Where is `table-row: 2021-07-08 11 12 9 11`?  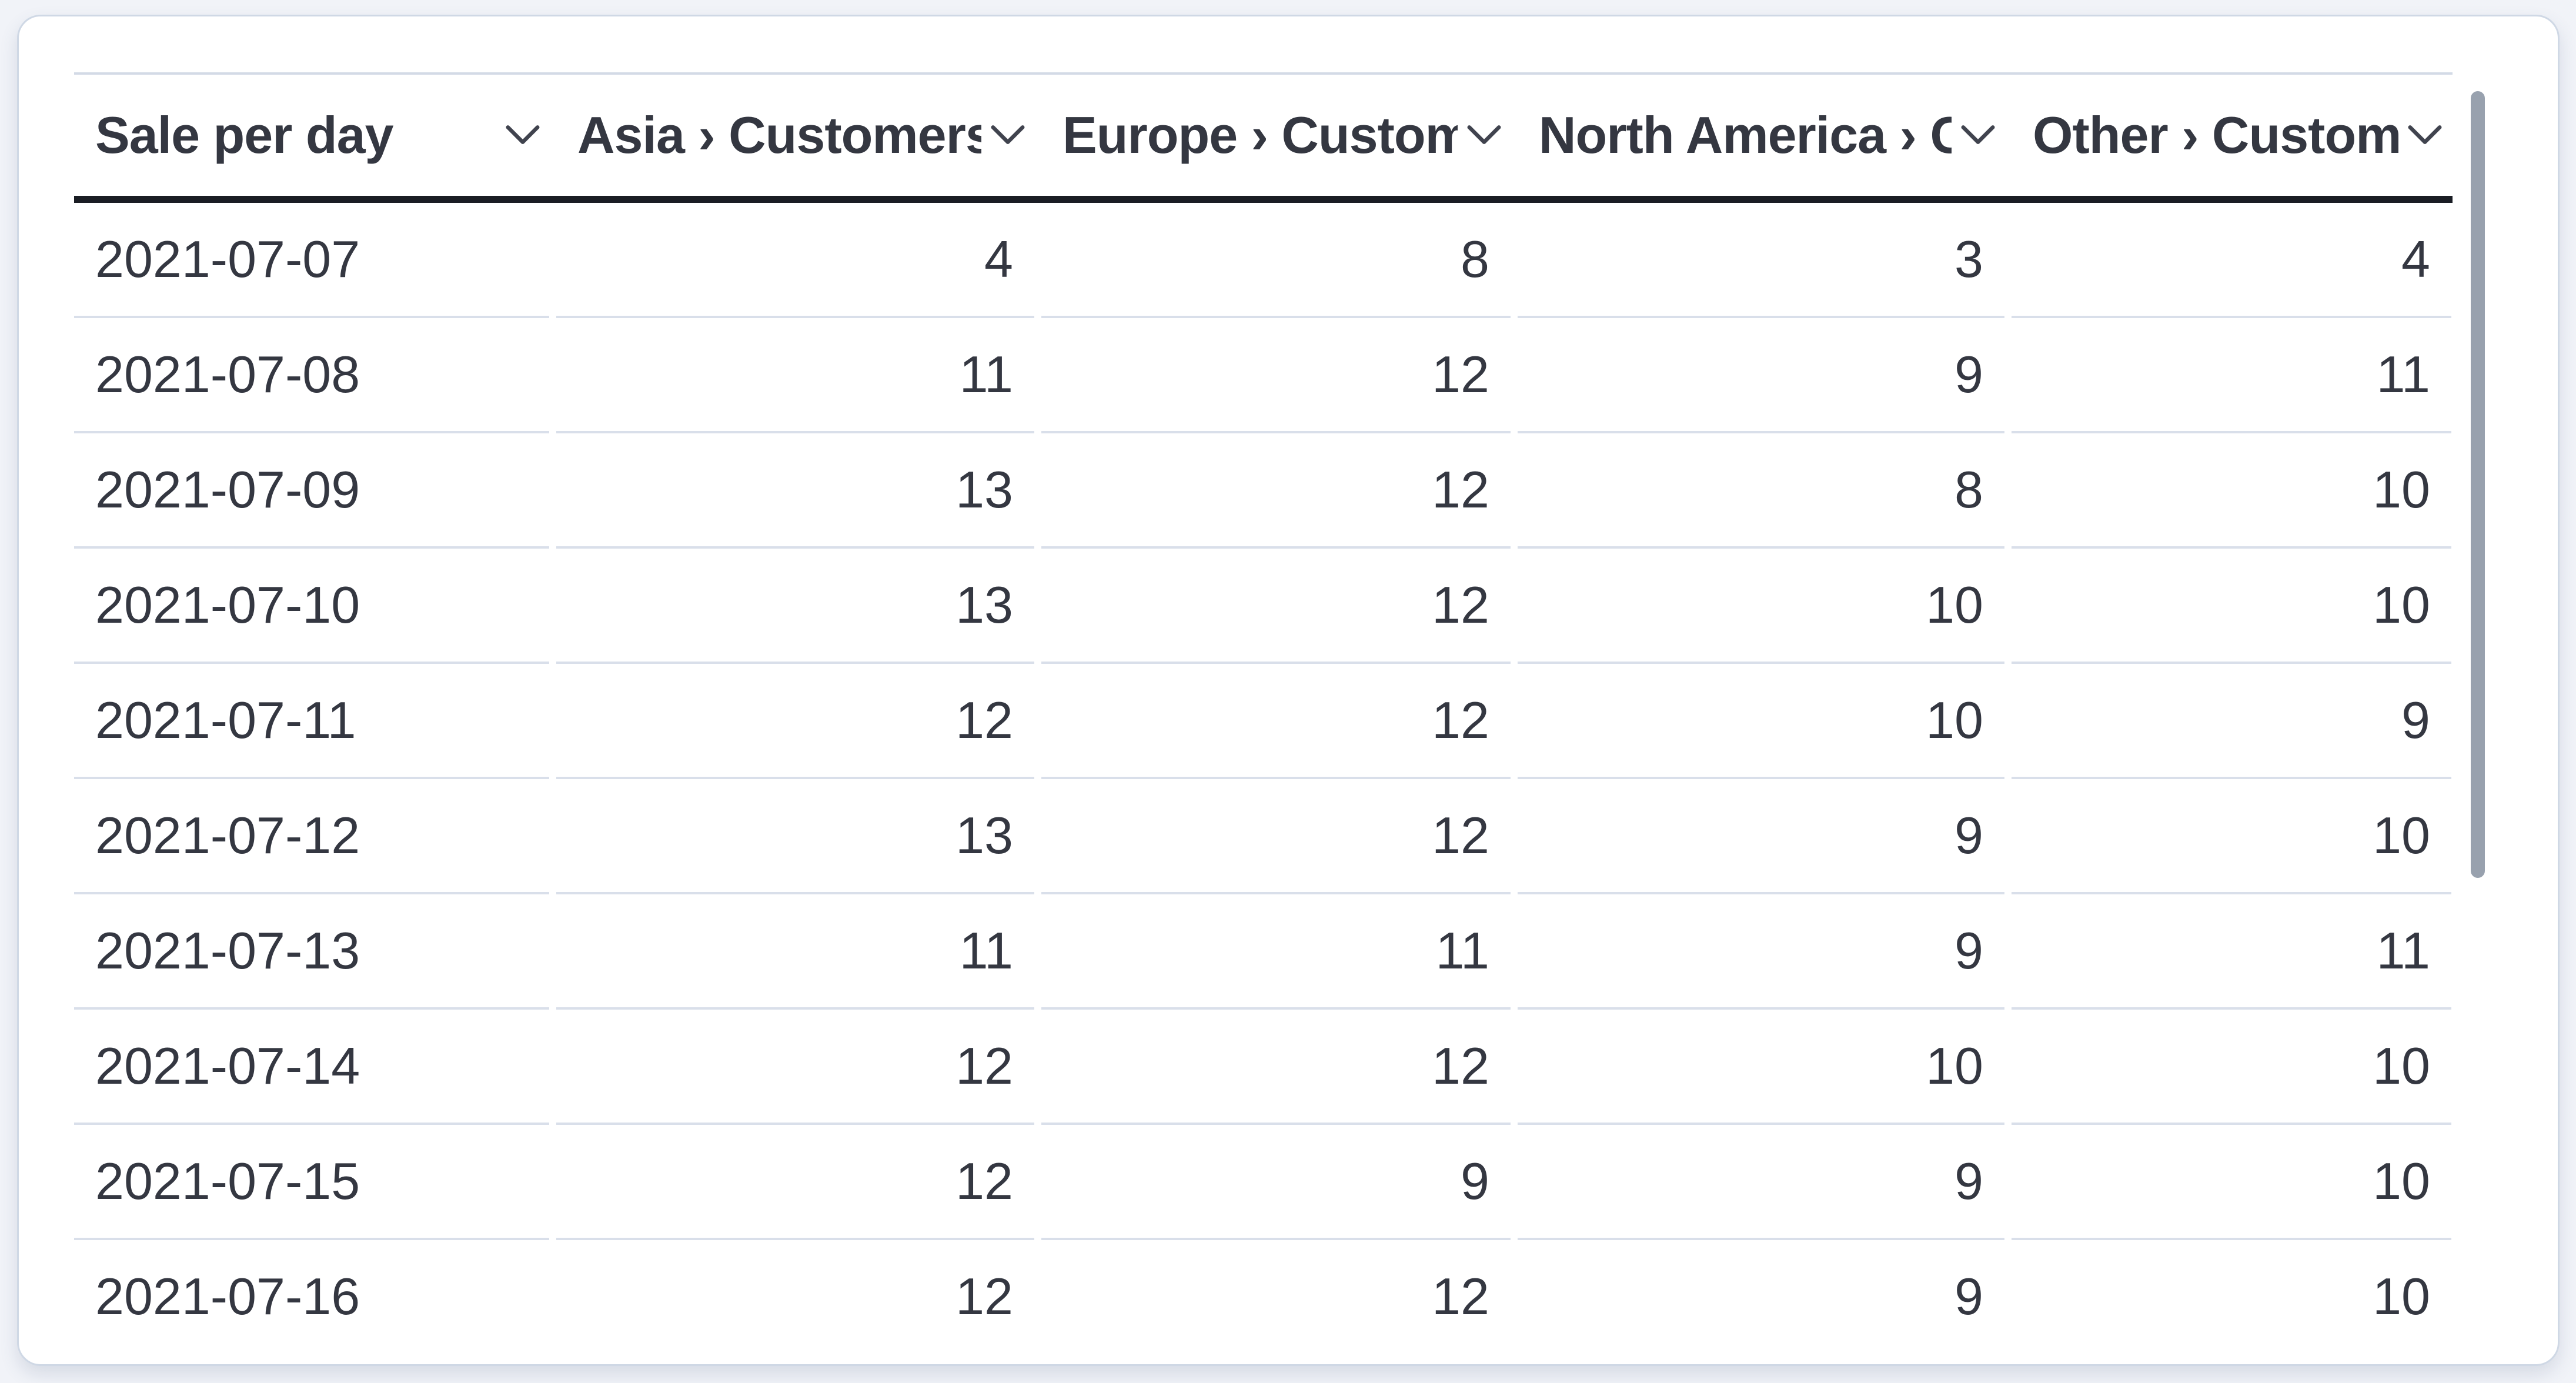
table-row: 2021-07-08 11 12 9 11 is located at coordinates (1263, 375).